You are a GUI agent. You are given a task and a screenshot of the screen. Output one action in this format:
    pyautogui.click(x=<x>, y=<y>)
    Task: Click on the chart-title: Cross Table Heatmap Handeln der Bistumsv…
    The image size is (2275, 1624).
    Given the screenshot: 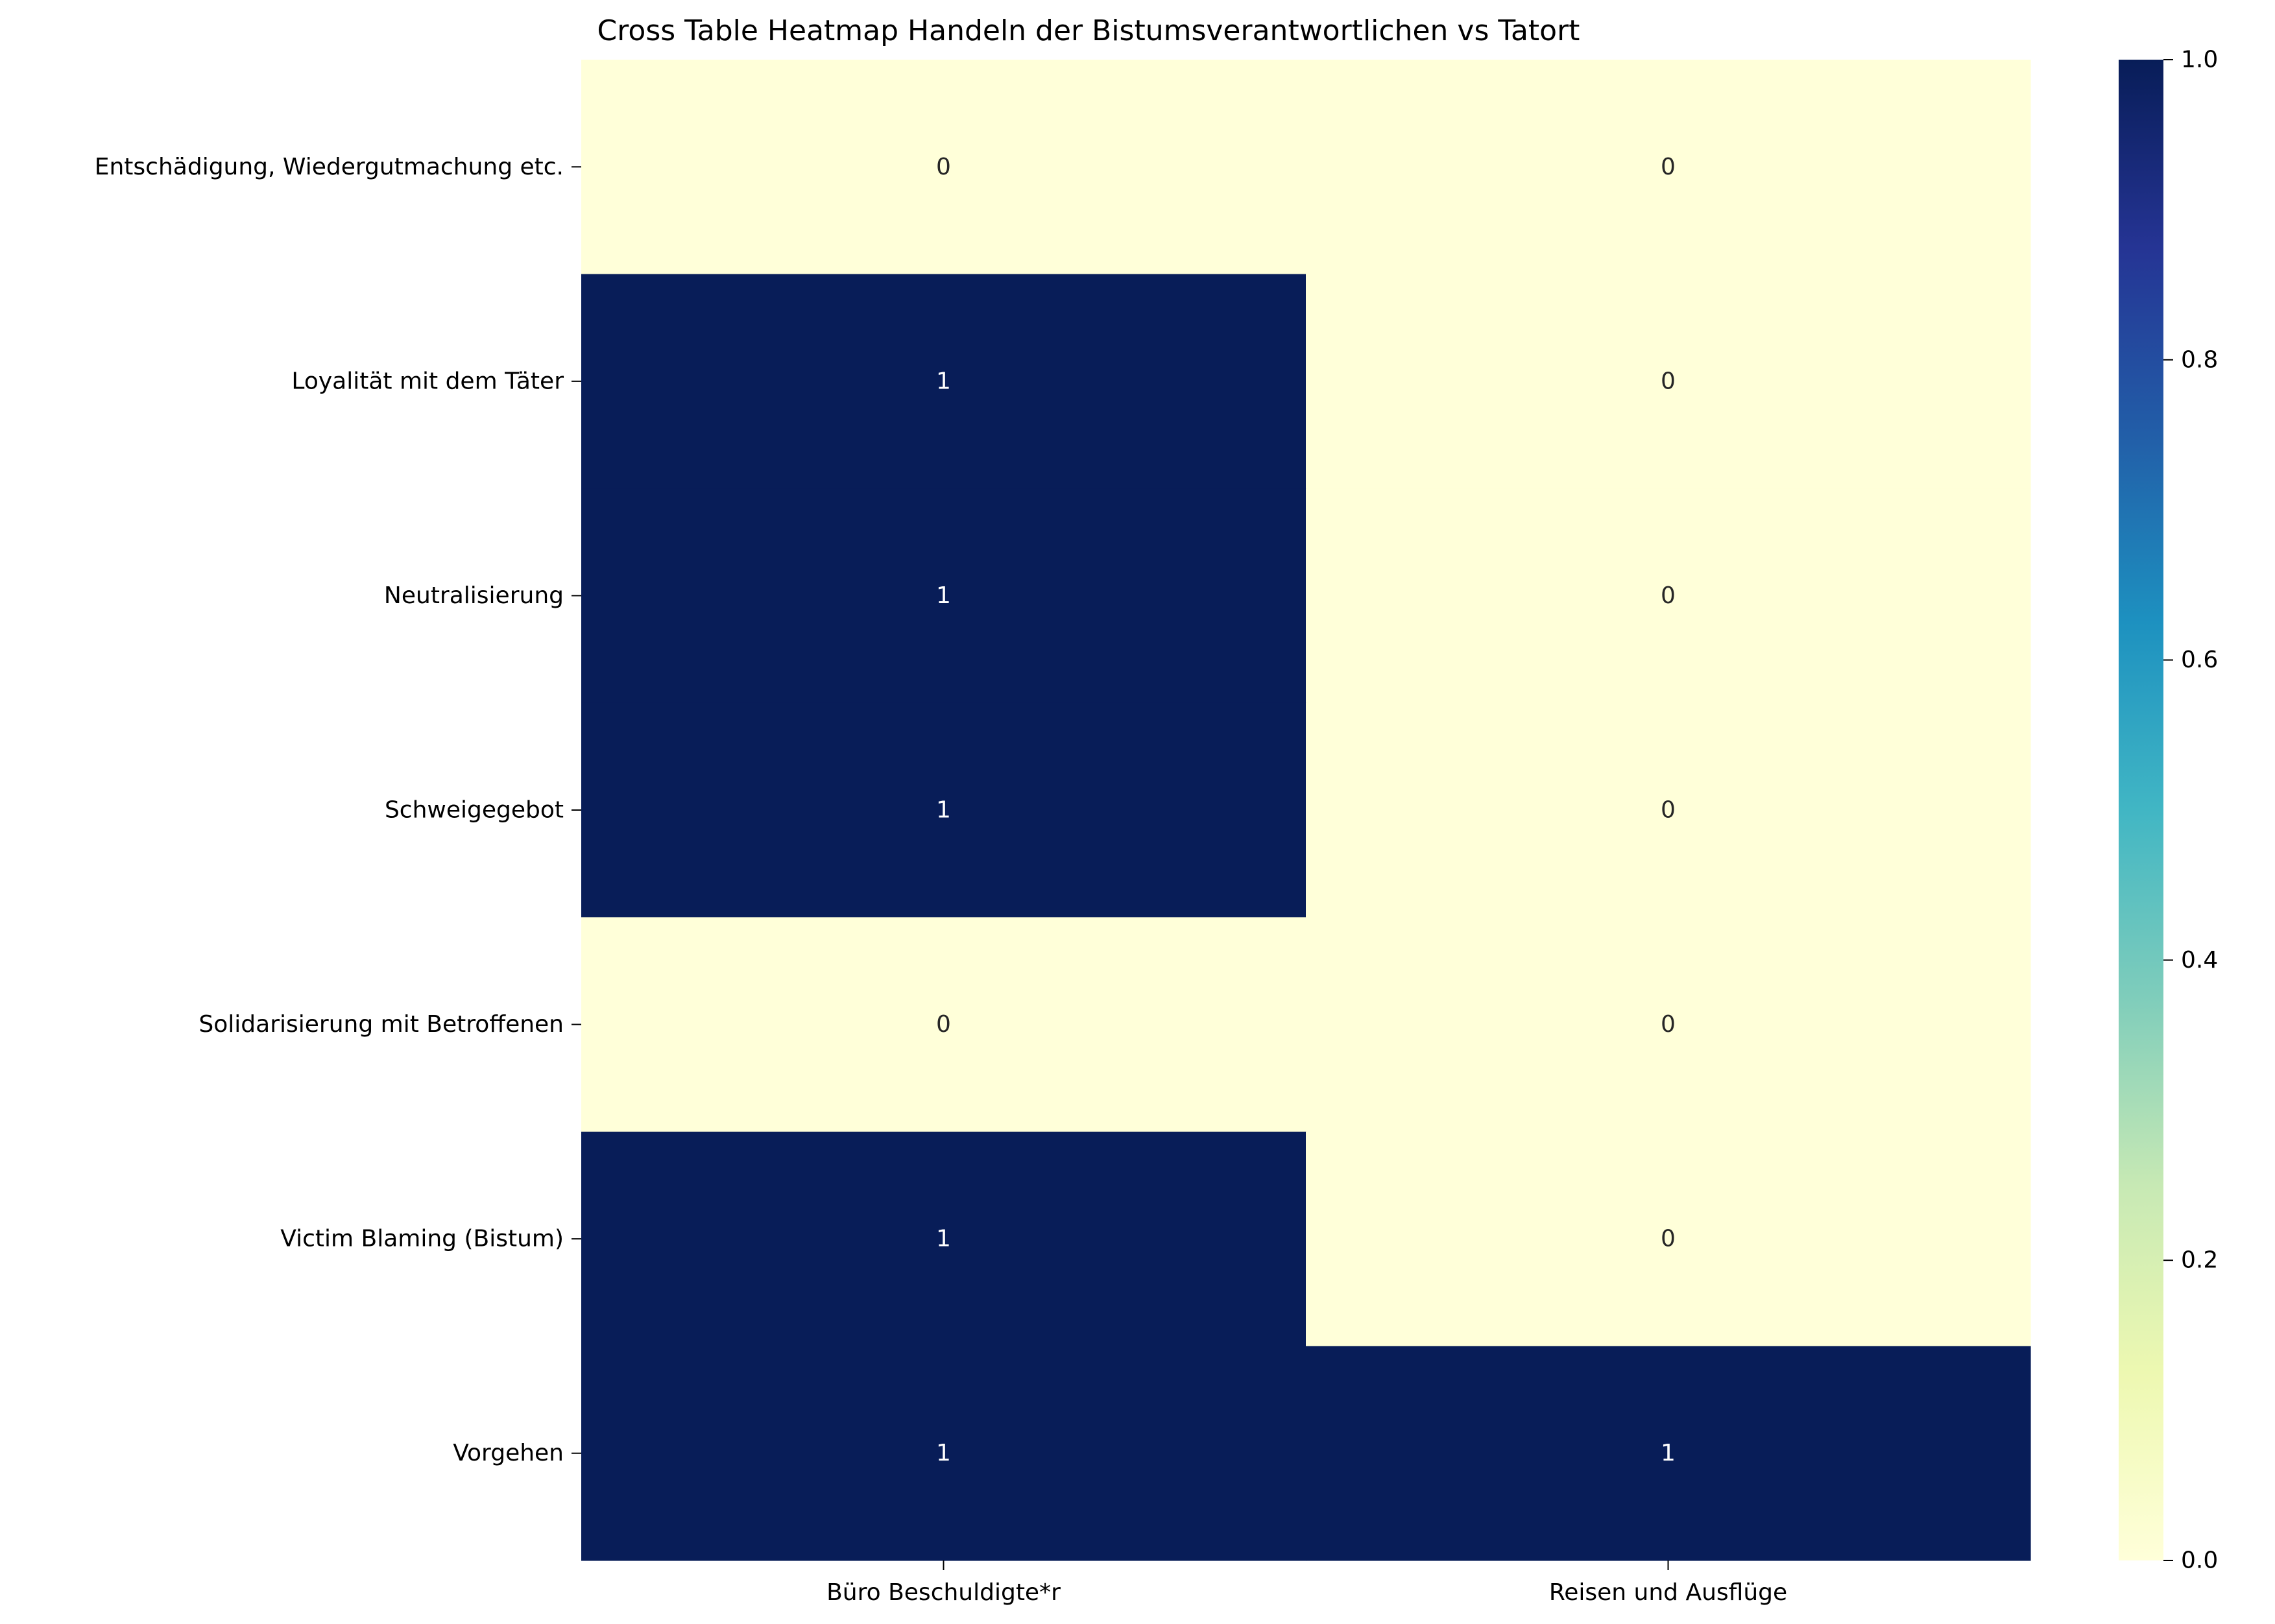 What is the action you would take?
    pyautogui.click(x=1088, y=30)
    